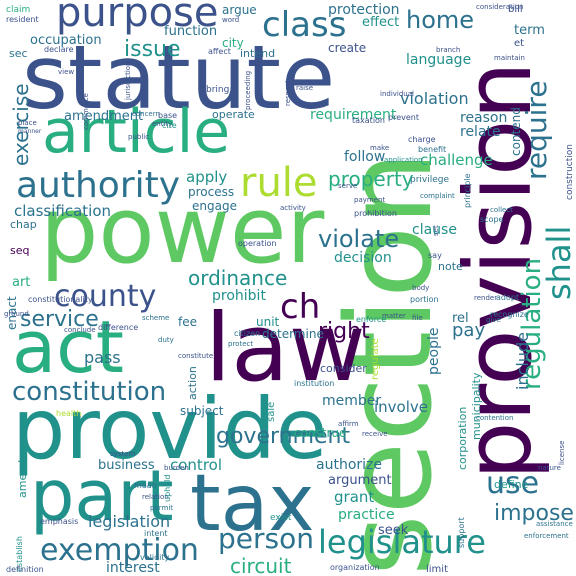  What do you see at coordinates (182, 230) in the screenshot?
I see `word-power: power` at bounding box center [182, 230].